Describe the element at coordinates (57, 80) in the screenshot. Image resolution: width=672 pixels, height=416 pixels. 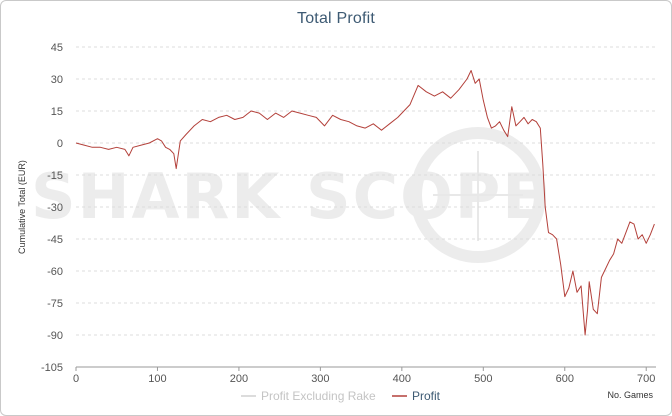
I see `y-tick-label: 30` at that location.